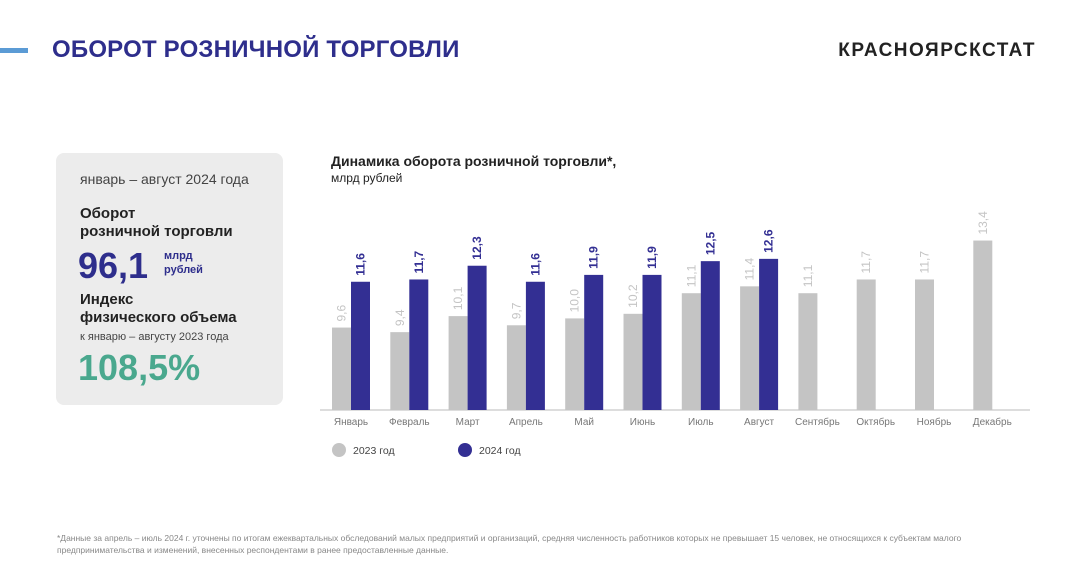 The image size is (1068, 580). I want to click on data-label: 9,7, so click(516, 310).